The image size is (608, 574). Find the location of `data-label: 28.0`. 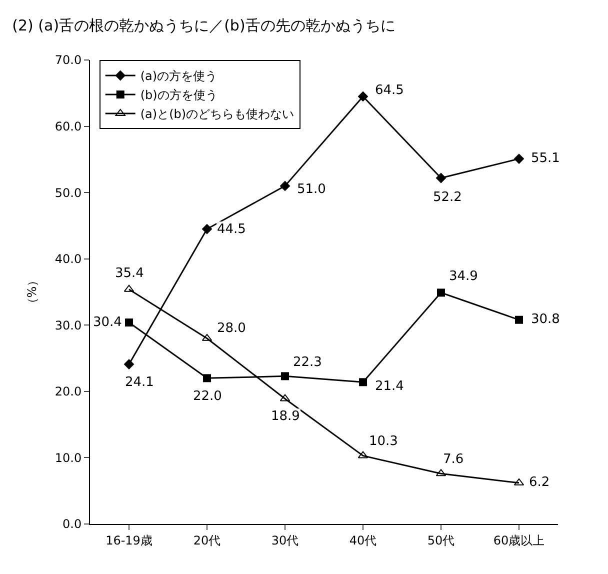

data-label: 28.0 is located at coordinates (231, 328).